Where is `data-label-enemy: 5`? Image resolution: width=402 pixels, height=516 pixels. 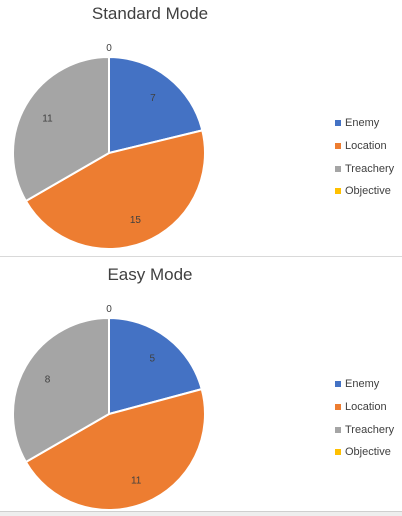 data-label-enemy: 5 is located at coordinates (152, 359).